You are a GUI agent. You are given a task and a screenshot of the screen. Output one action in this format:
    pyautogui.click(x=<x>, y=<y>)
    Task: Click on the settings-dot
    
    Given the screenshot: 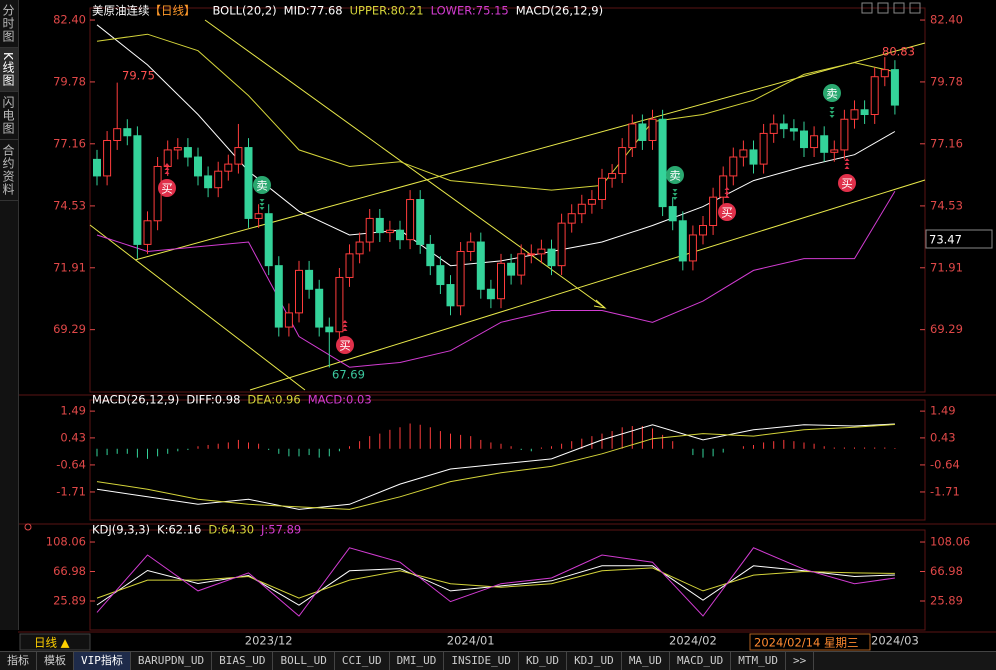 What is the action you would take?
    pyautogui.click(x=28, y=527)
    